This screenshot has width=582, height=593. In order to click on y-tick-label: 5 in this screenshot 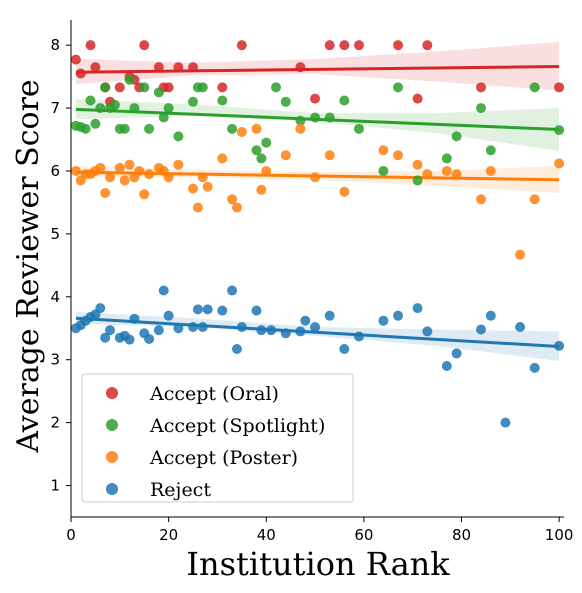, I will do `click(55, 234)`.